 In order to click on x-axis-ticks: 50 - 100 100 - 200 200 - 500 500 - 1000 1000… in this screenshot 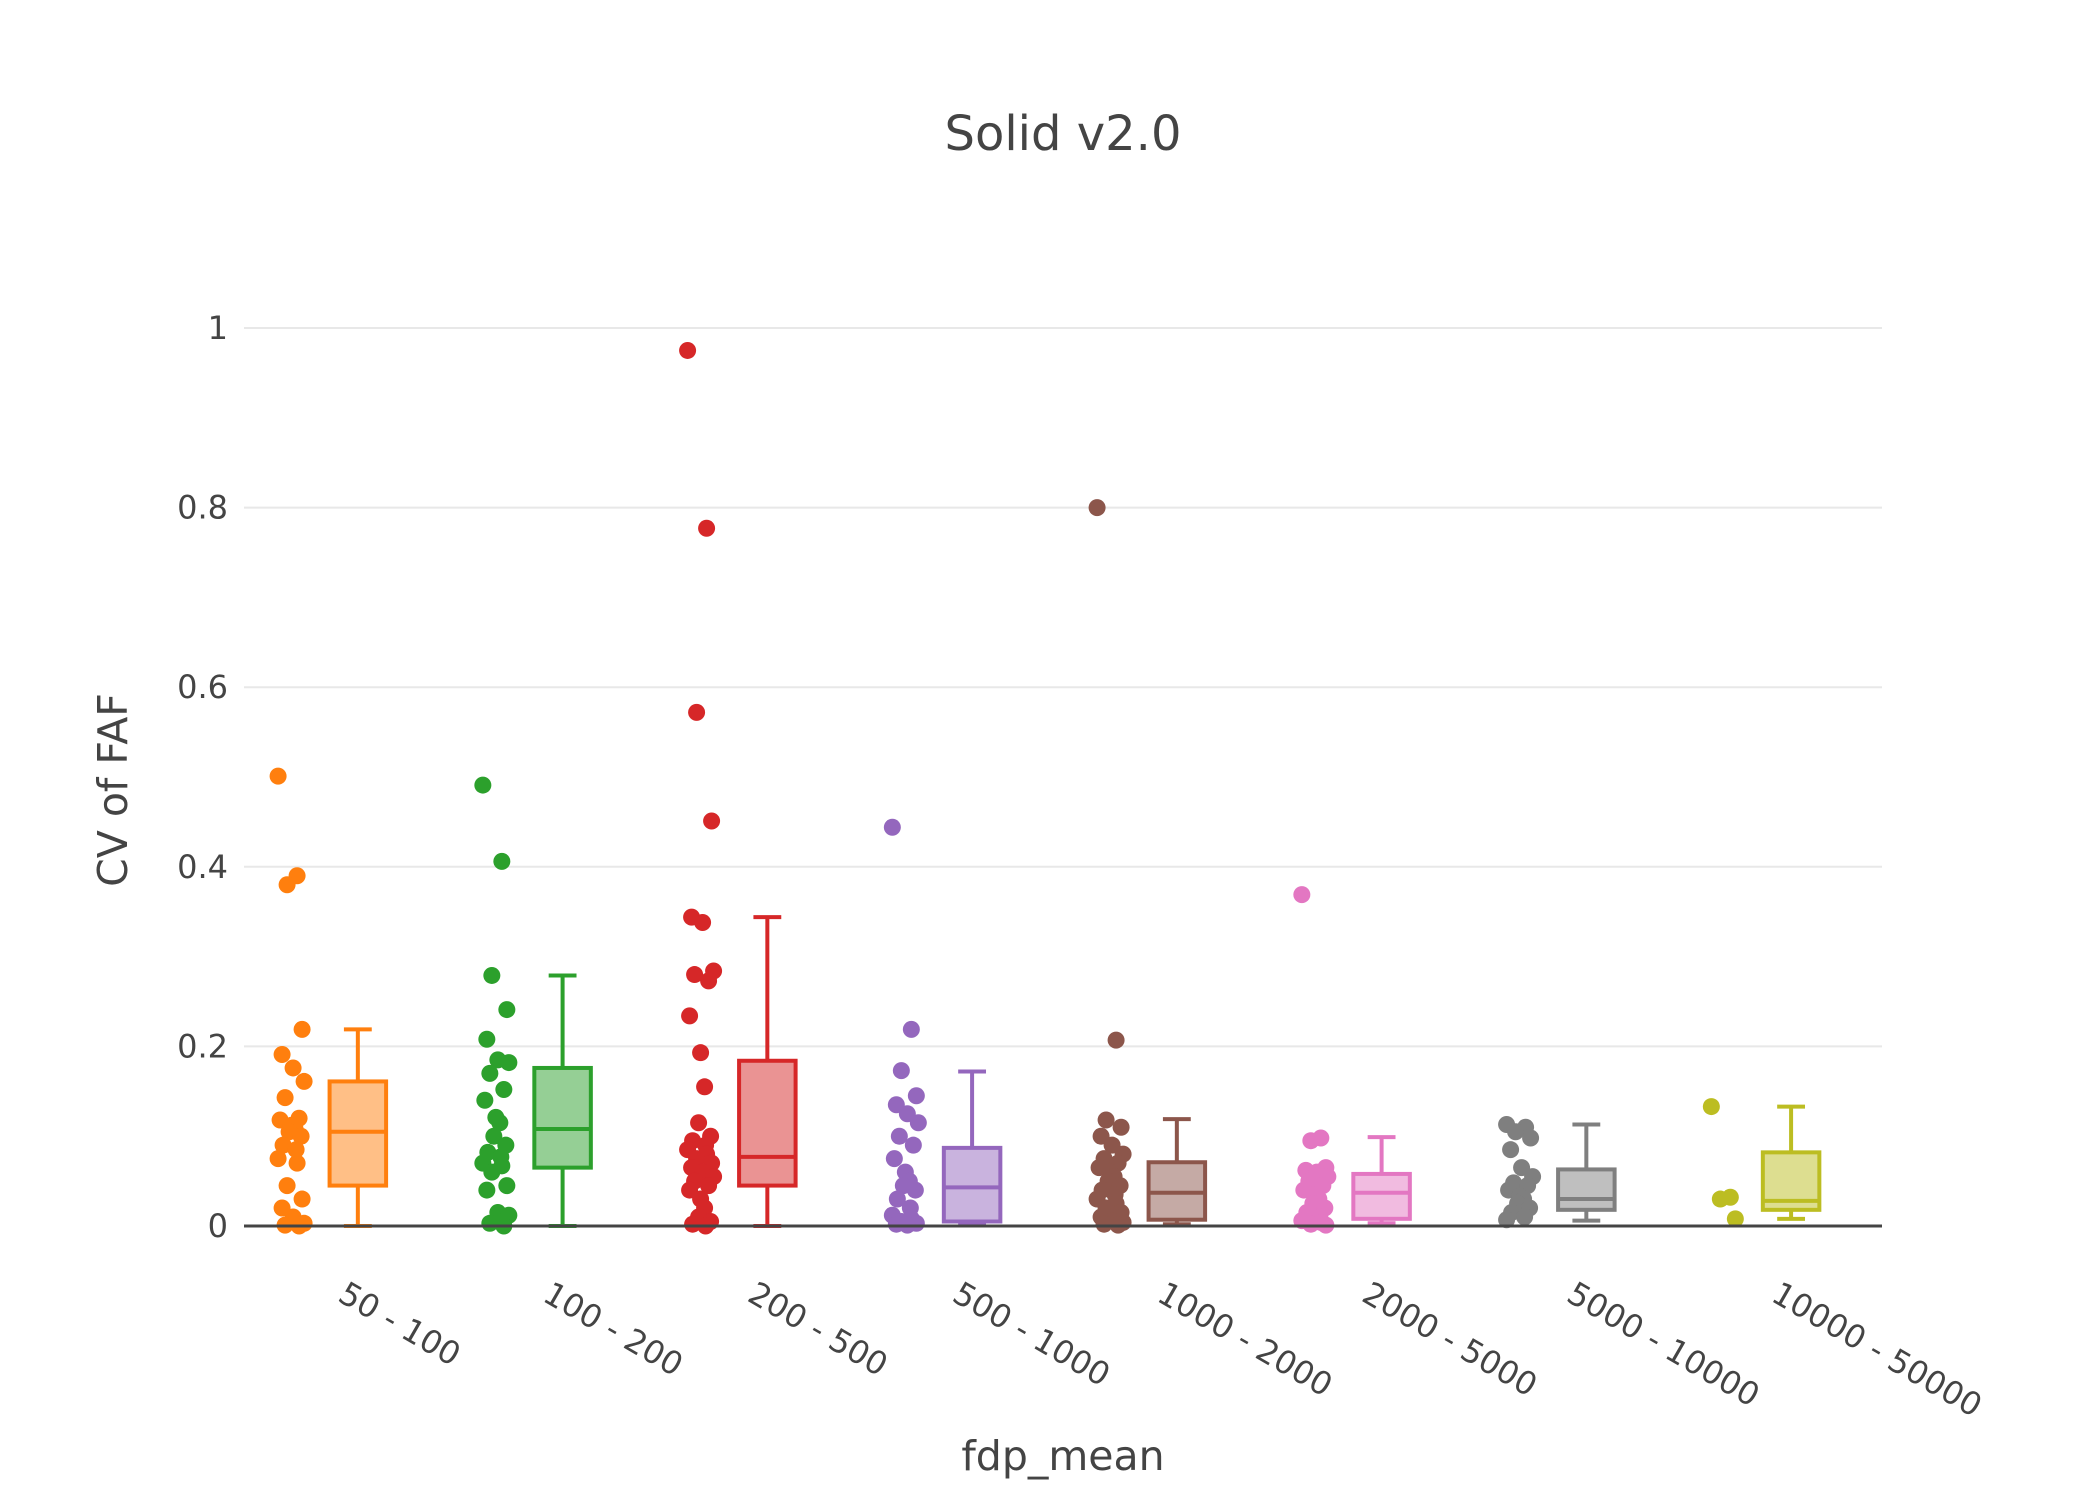, I will do `click(1160, 1349)`.